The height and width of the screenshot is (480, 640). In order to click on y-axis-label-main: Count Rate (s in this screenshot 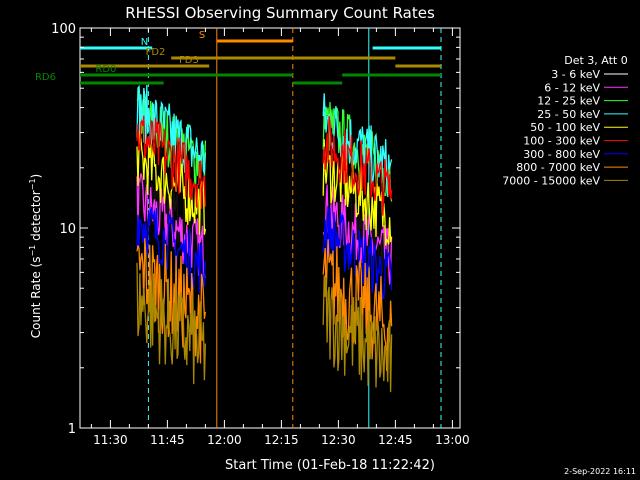, I will do `click(36, 298)`.